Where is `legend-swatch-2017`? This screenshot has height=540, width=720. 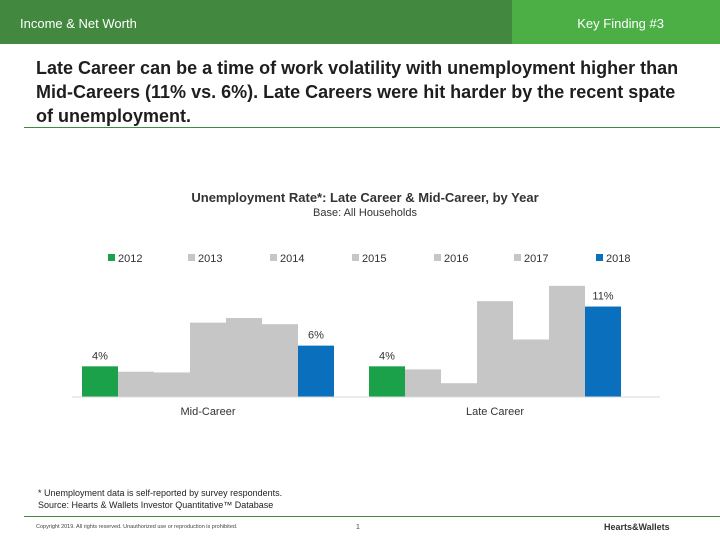
legend-swatch-2017 is located at coordinates (517, 257).